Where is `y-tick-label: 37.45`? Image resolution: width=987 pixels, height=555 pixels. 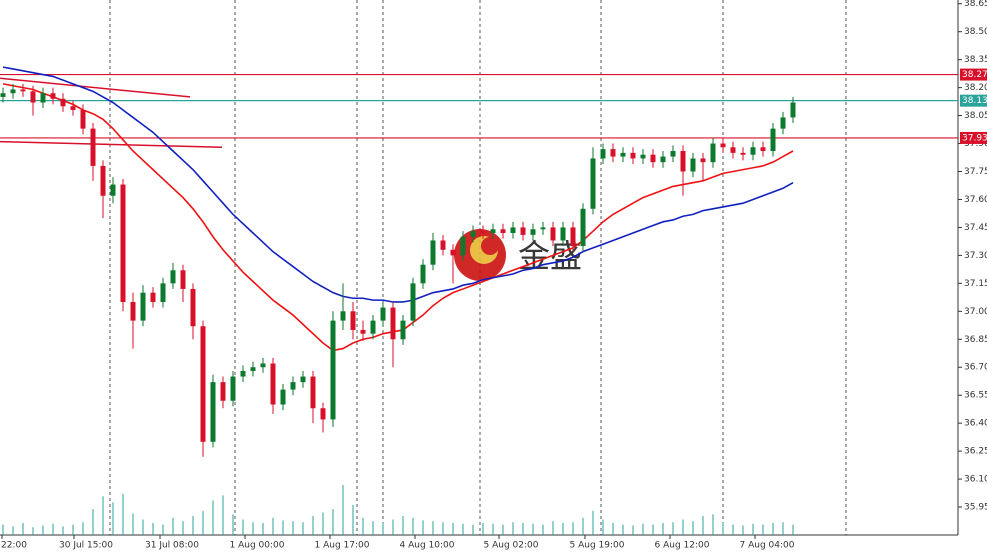 y-tick-label: 37.45 is located at coordinates (975, 228).